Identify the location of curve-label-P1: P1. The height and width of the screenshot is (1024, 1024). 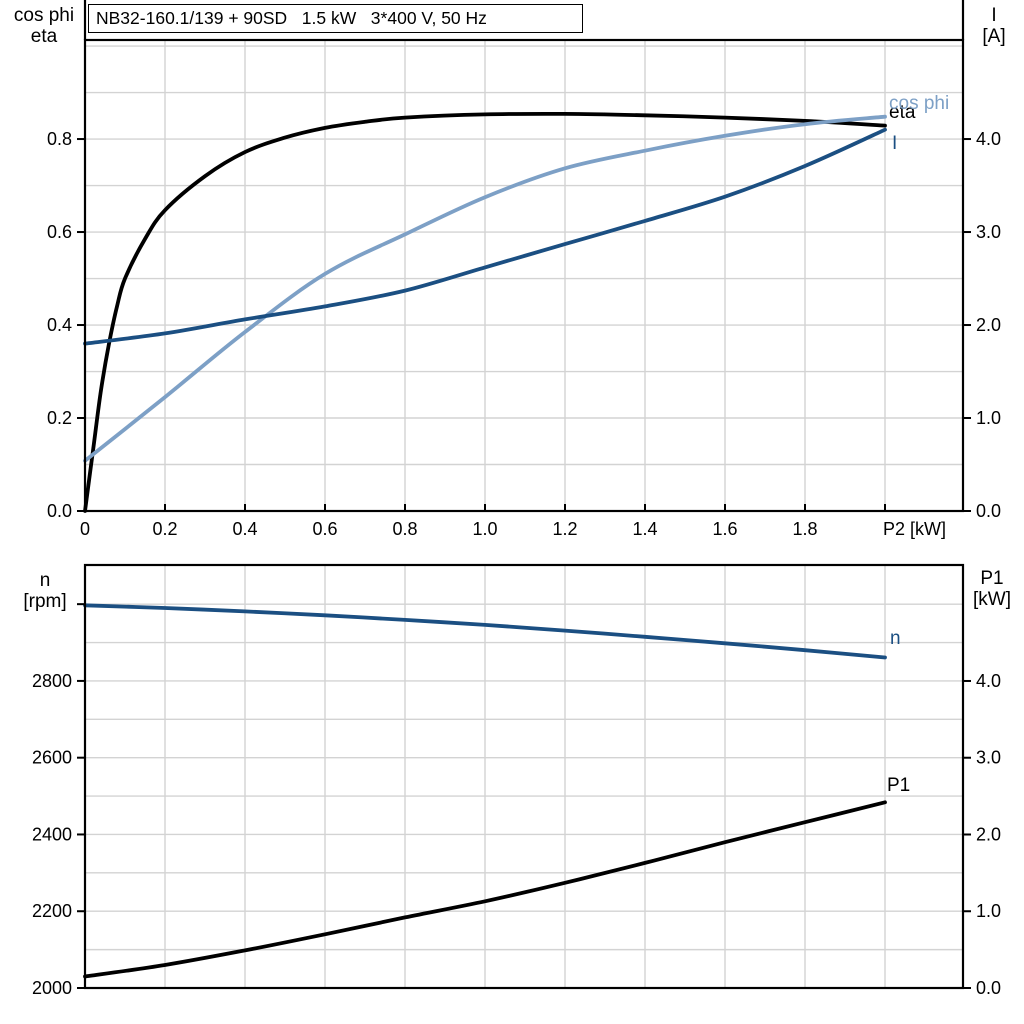
(898, 785).